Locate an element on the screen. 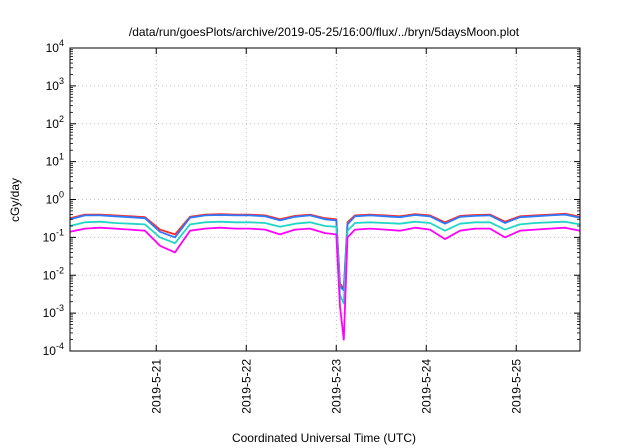  x-tick-label: 2019-5-21 is located at coordinates (156, 386).